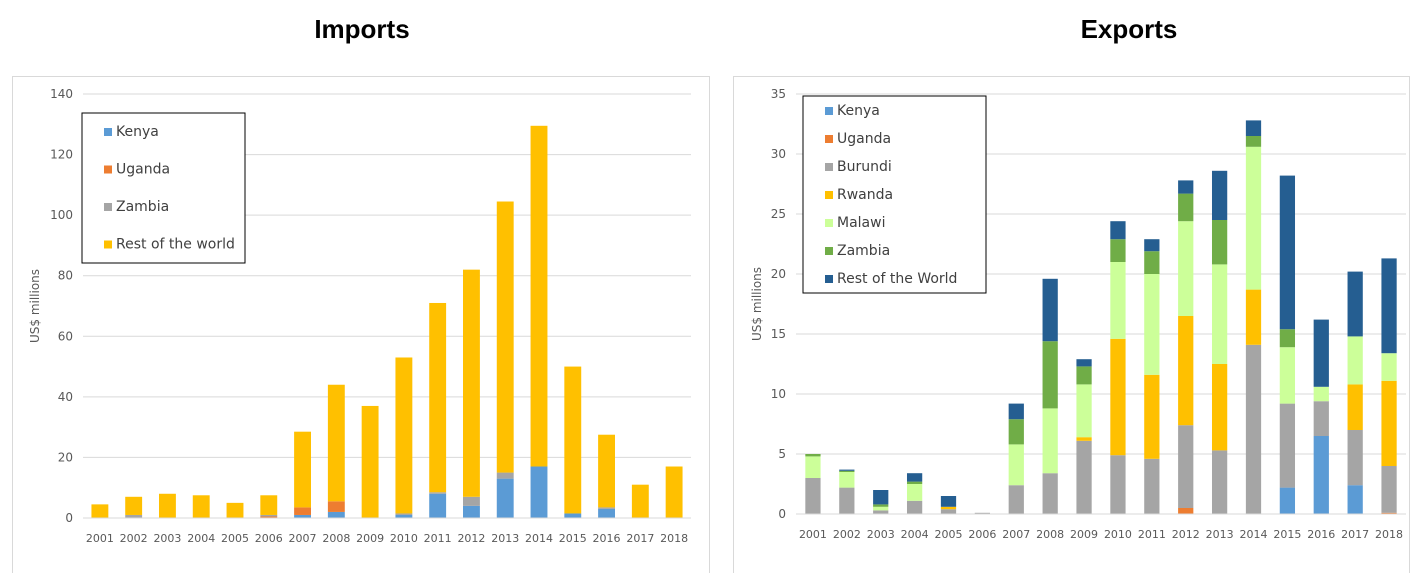 The width and height of the screenshot is (1410, 574). I want to click on imports-y-tick-label: 140, so click(61, 94).